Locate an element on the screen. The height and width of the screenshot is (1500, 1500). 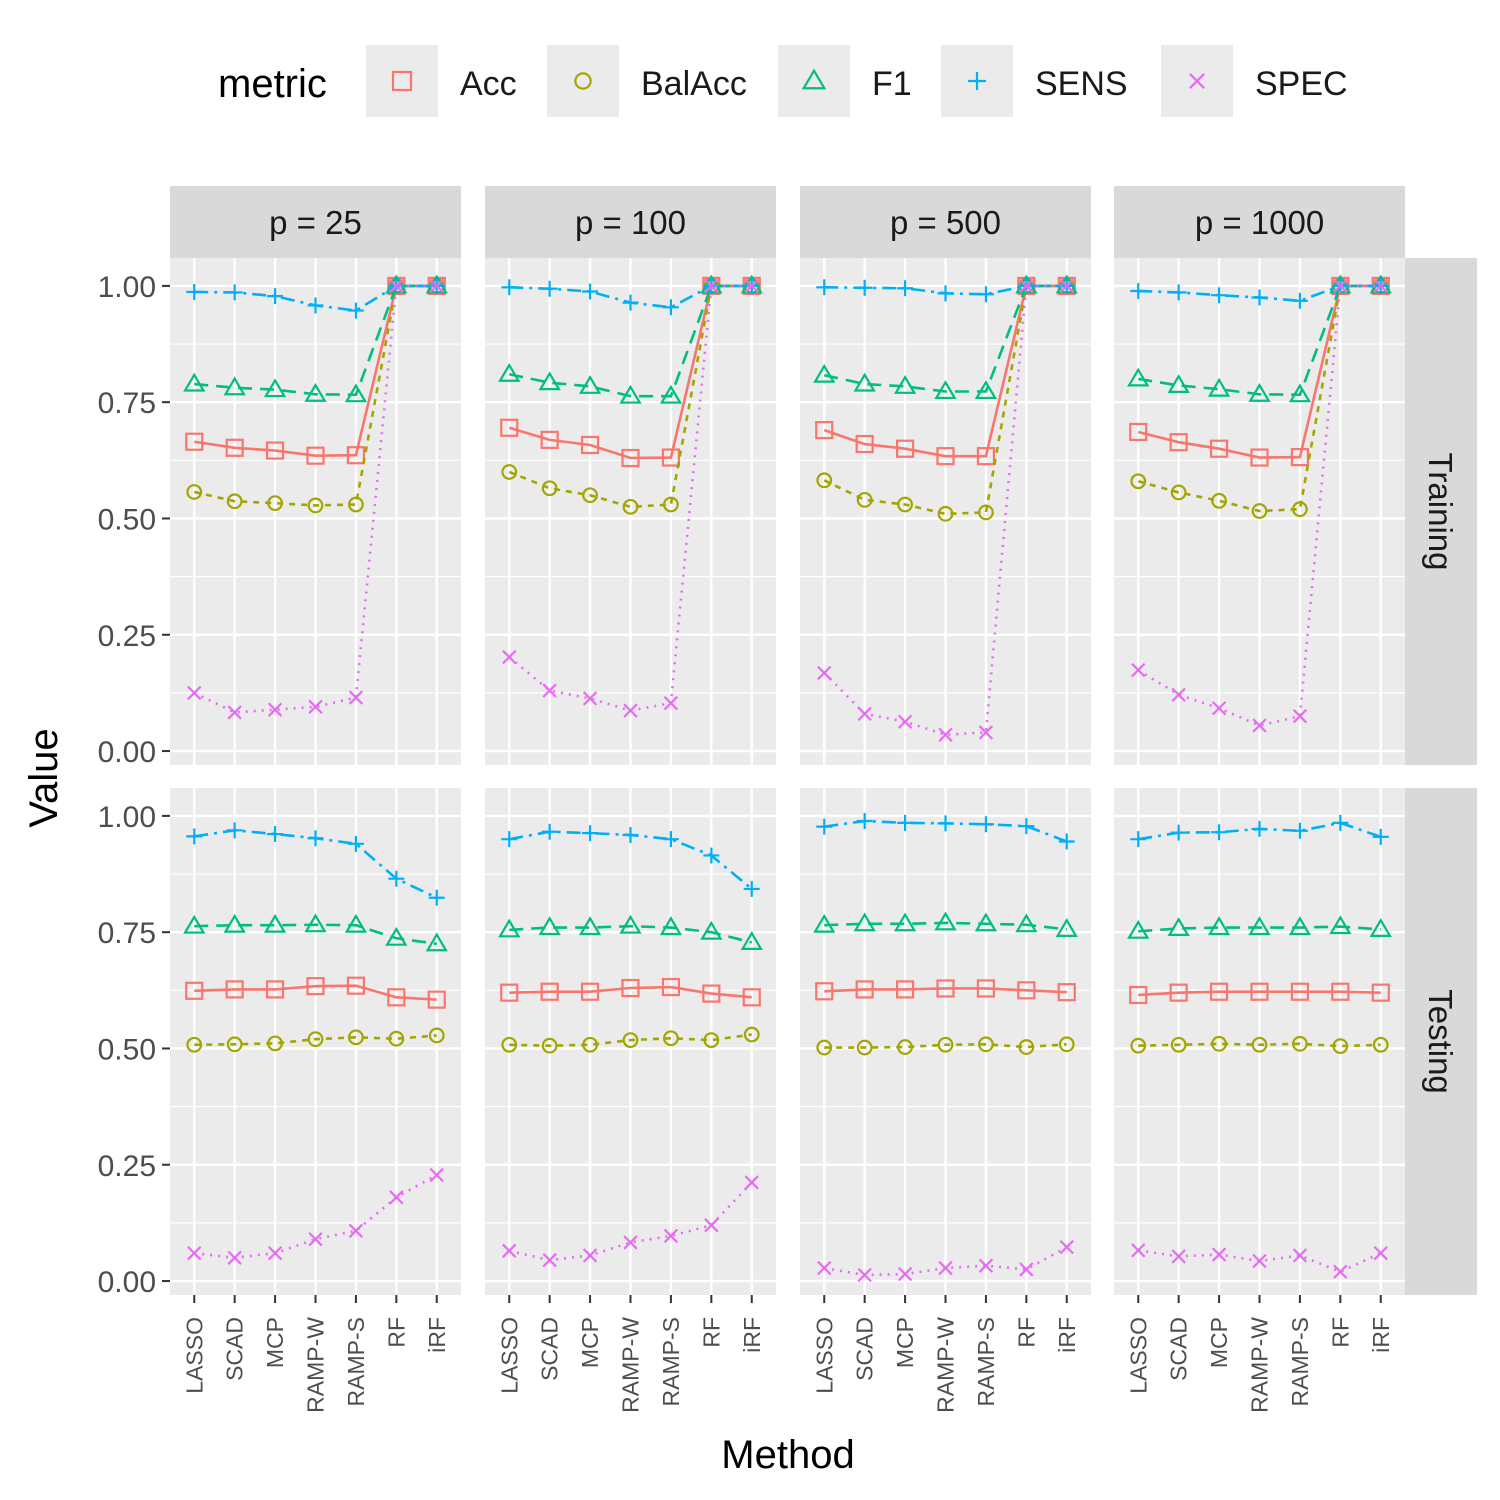
facet-strip-col-label: p = 100 is located at coordinates (630, 222).